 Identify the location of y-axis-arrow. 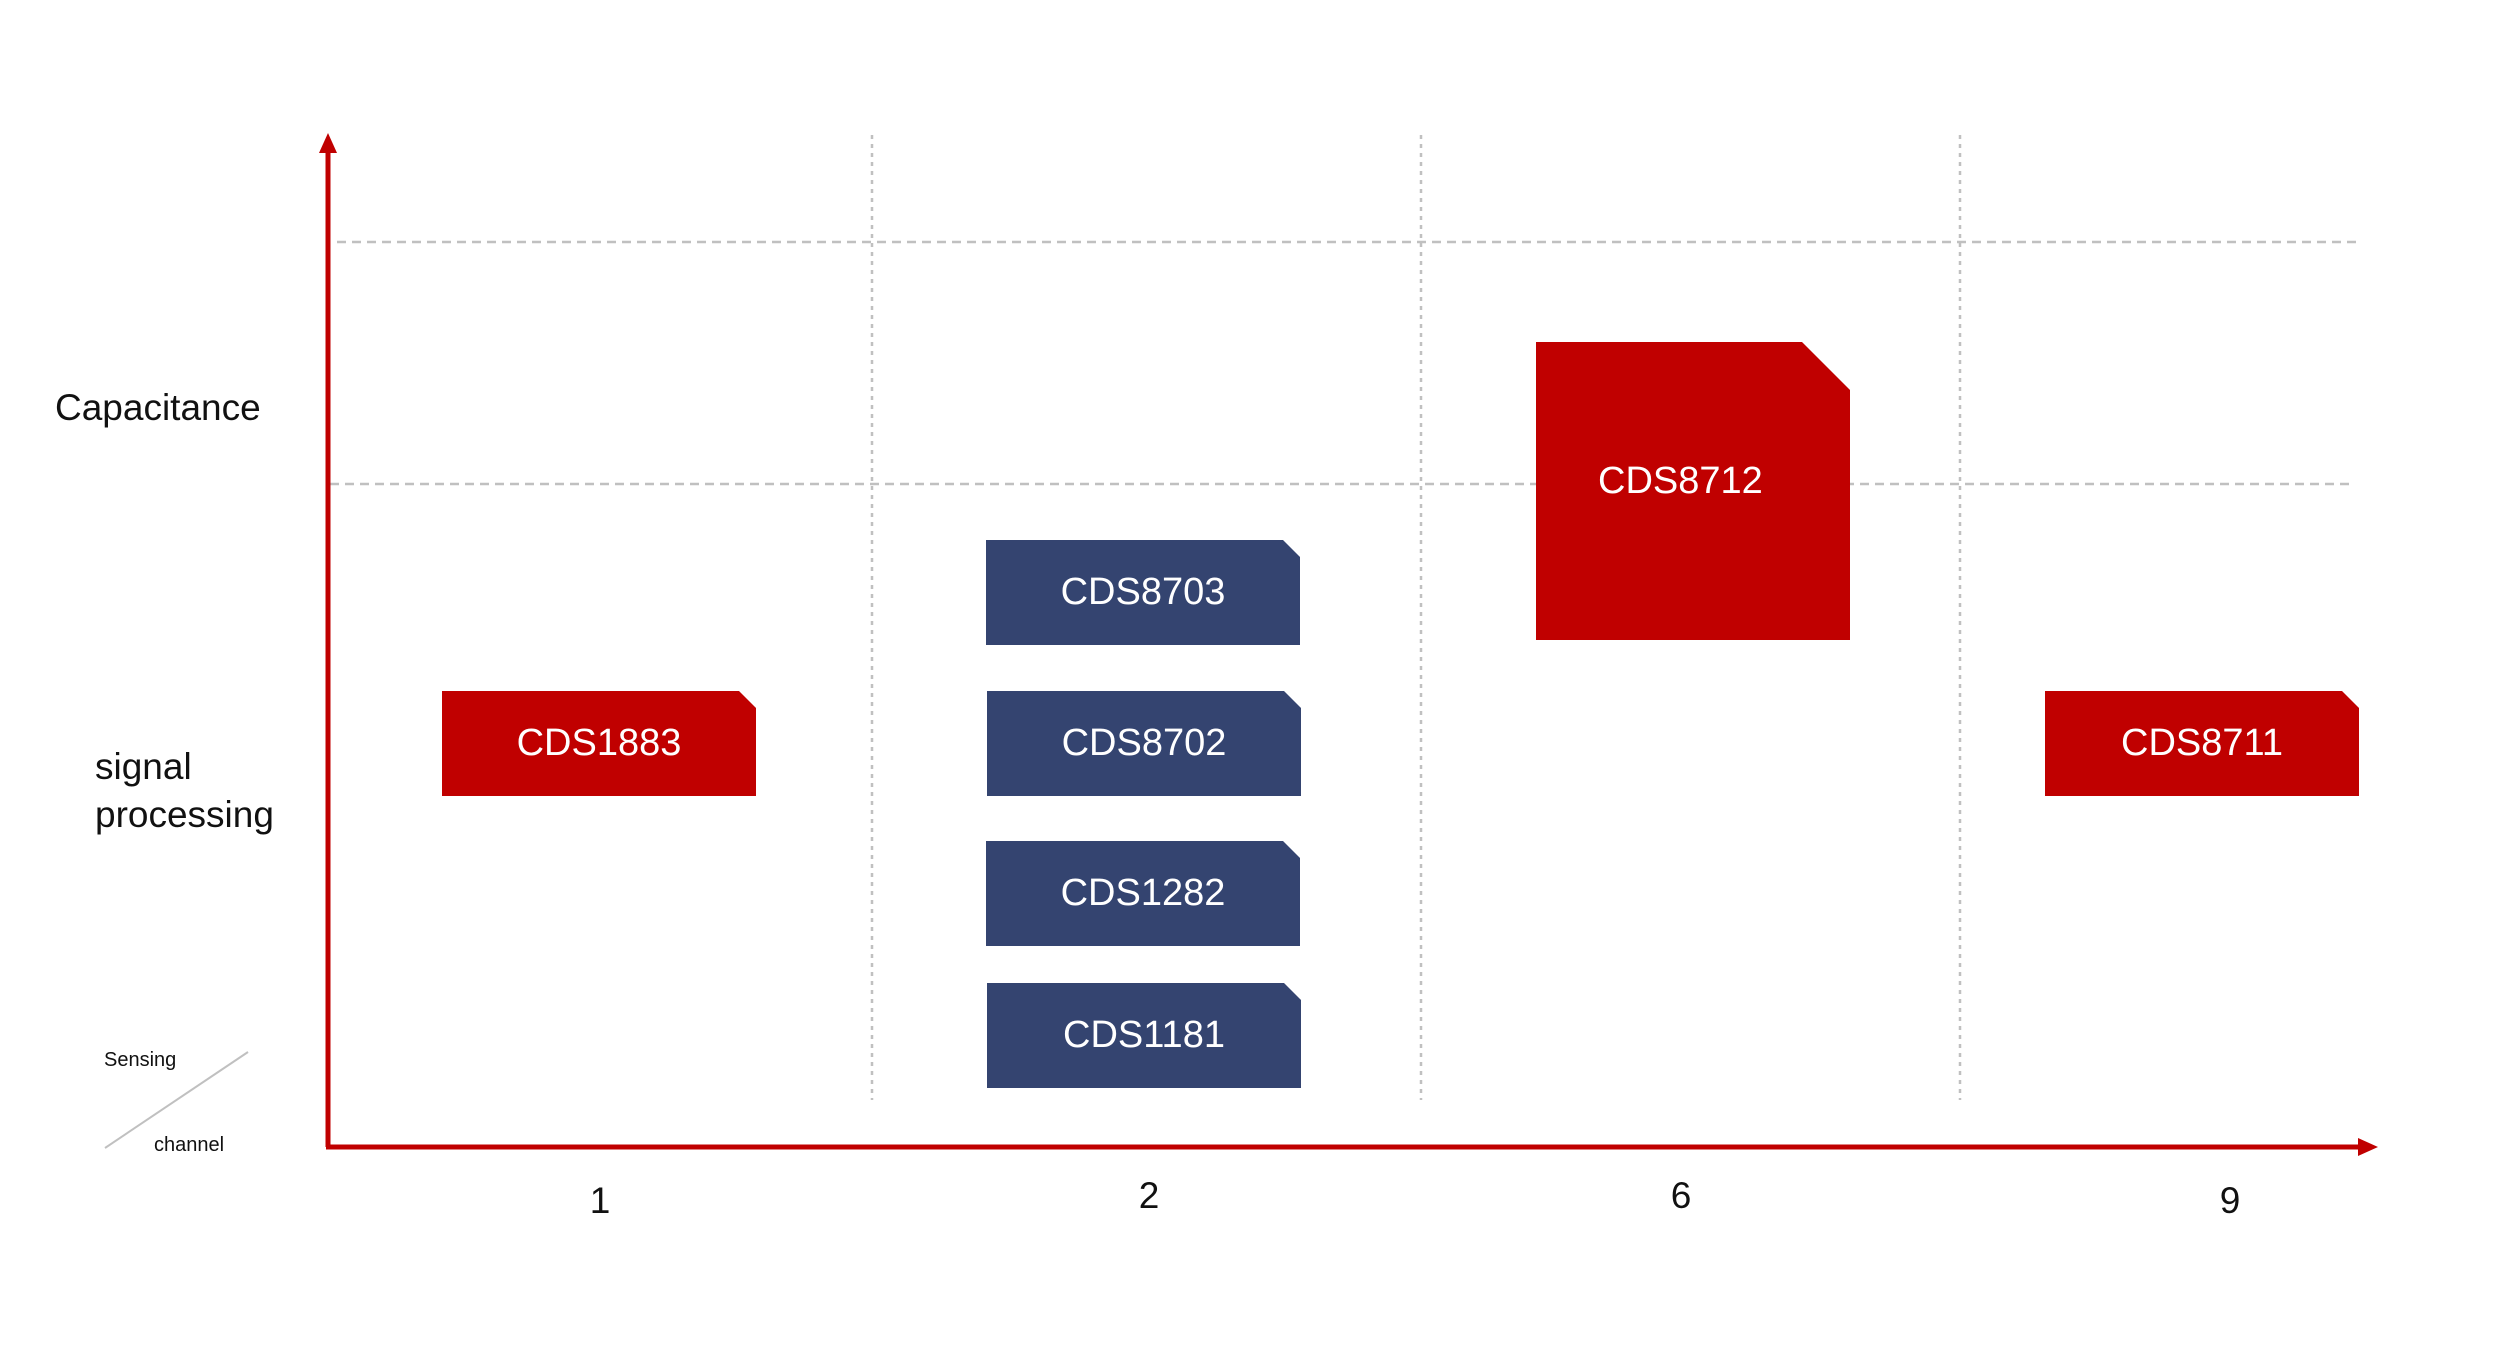
(328, 143).